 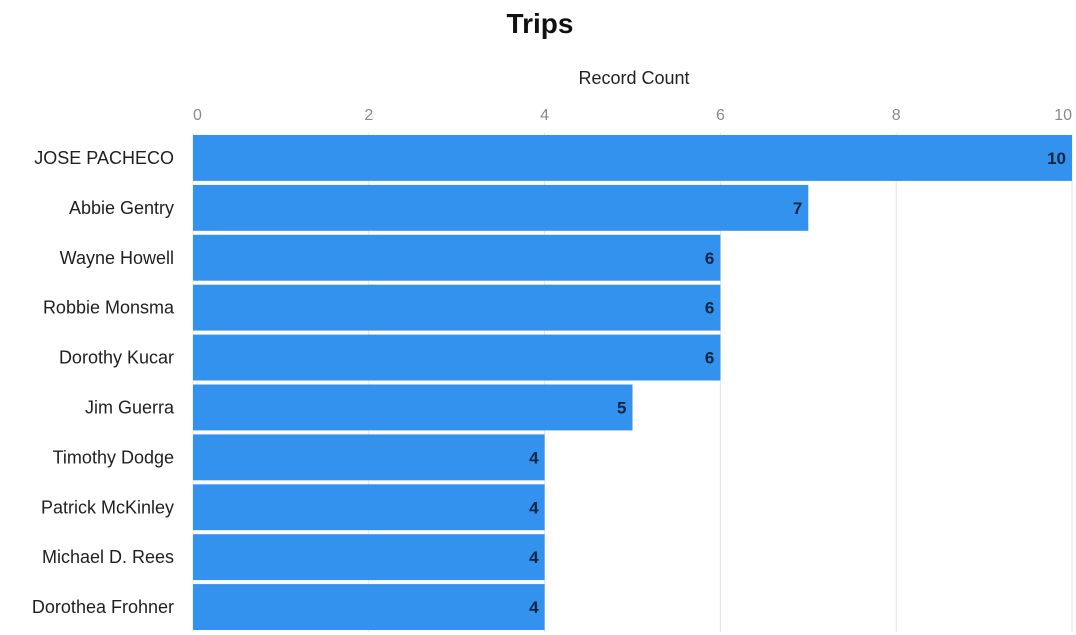 What do you see at coordinates (709, 258) in the screenshot?
I see `data-label-2: 6` at bounding box center [709, 258].